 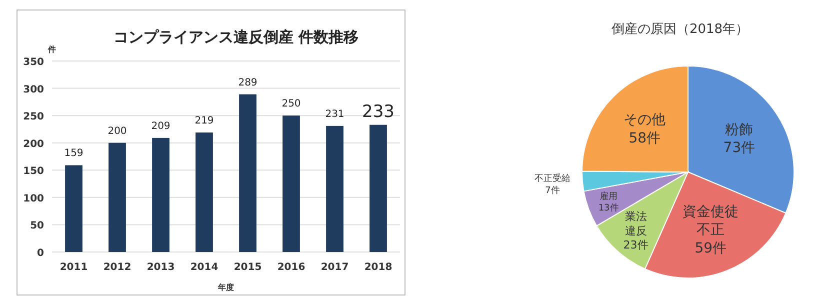 What do you see at coordinates (739, 130) in the screenshot?
I see `slice-label: 粉飾` at bounding box center [739, 130].